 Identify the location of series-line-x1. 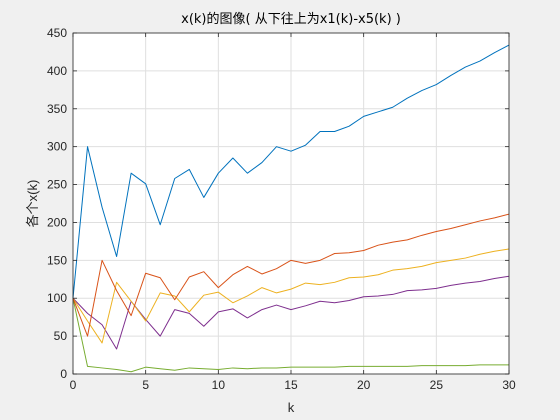
(290, 335).